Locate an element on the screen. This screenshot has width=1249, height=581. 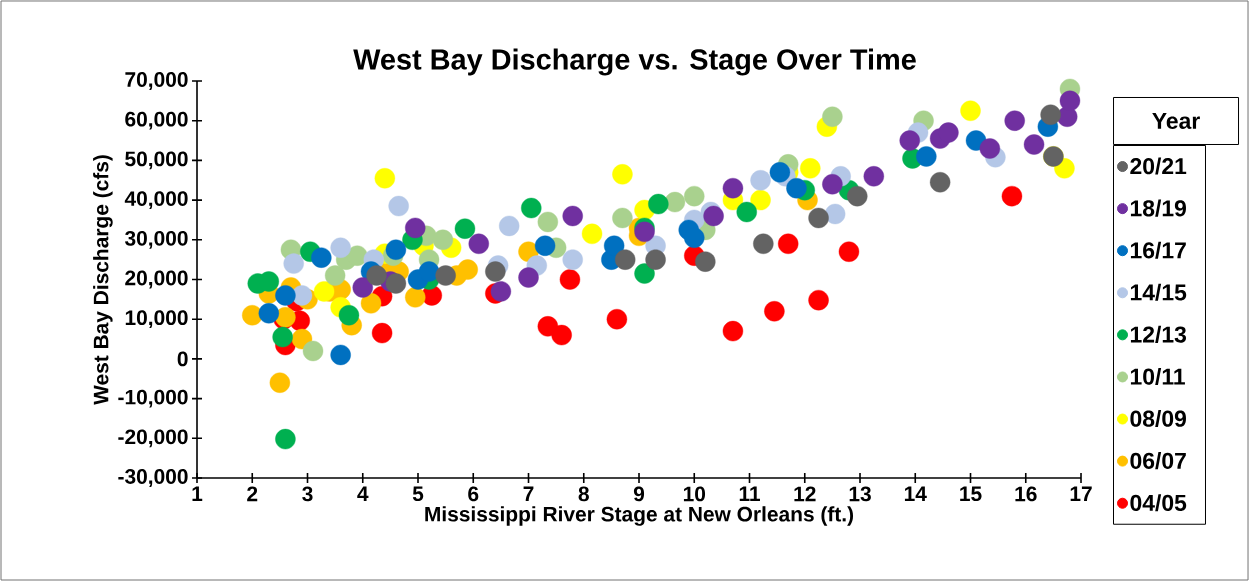
y-tick-label: 70,000 is located at coordinates (156, 81).